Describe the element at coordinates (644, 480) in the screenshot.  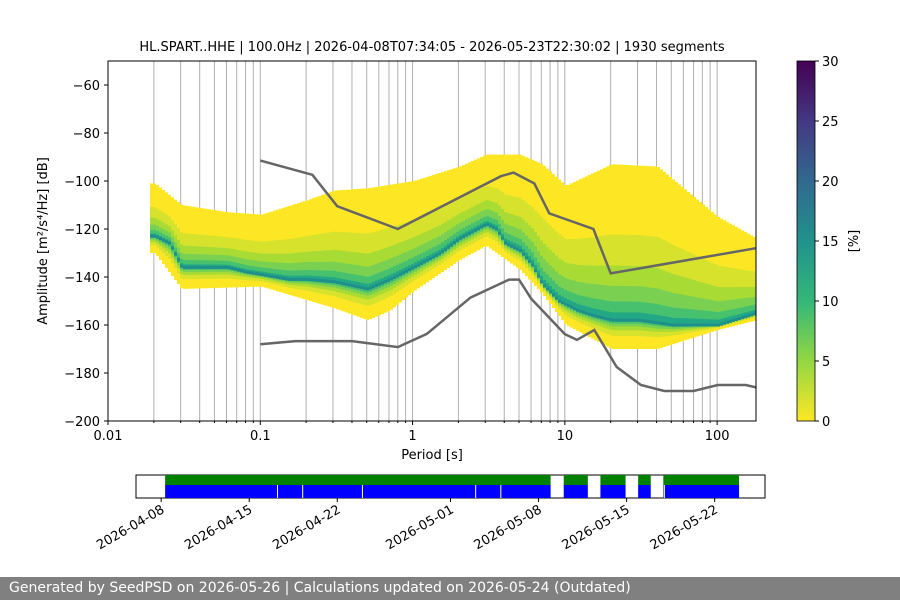
I see `coverage-green` at that location.